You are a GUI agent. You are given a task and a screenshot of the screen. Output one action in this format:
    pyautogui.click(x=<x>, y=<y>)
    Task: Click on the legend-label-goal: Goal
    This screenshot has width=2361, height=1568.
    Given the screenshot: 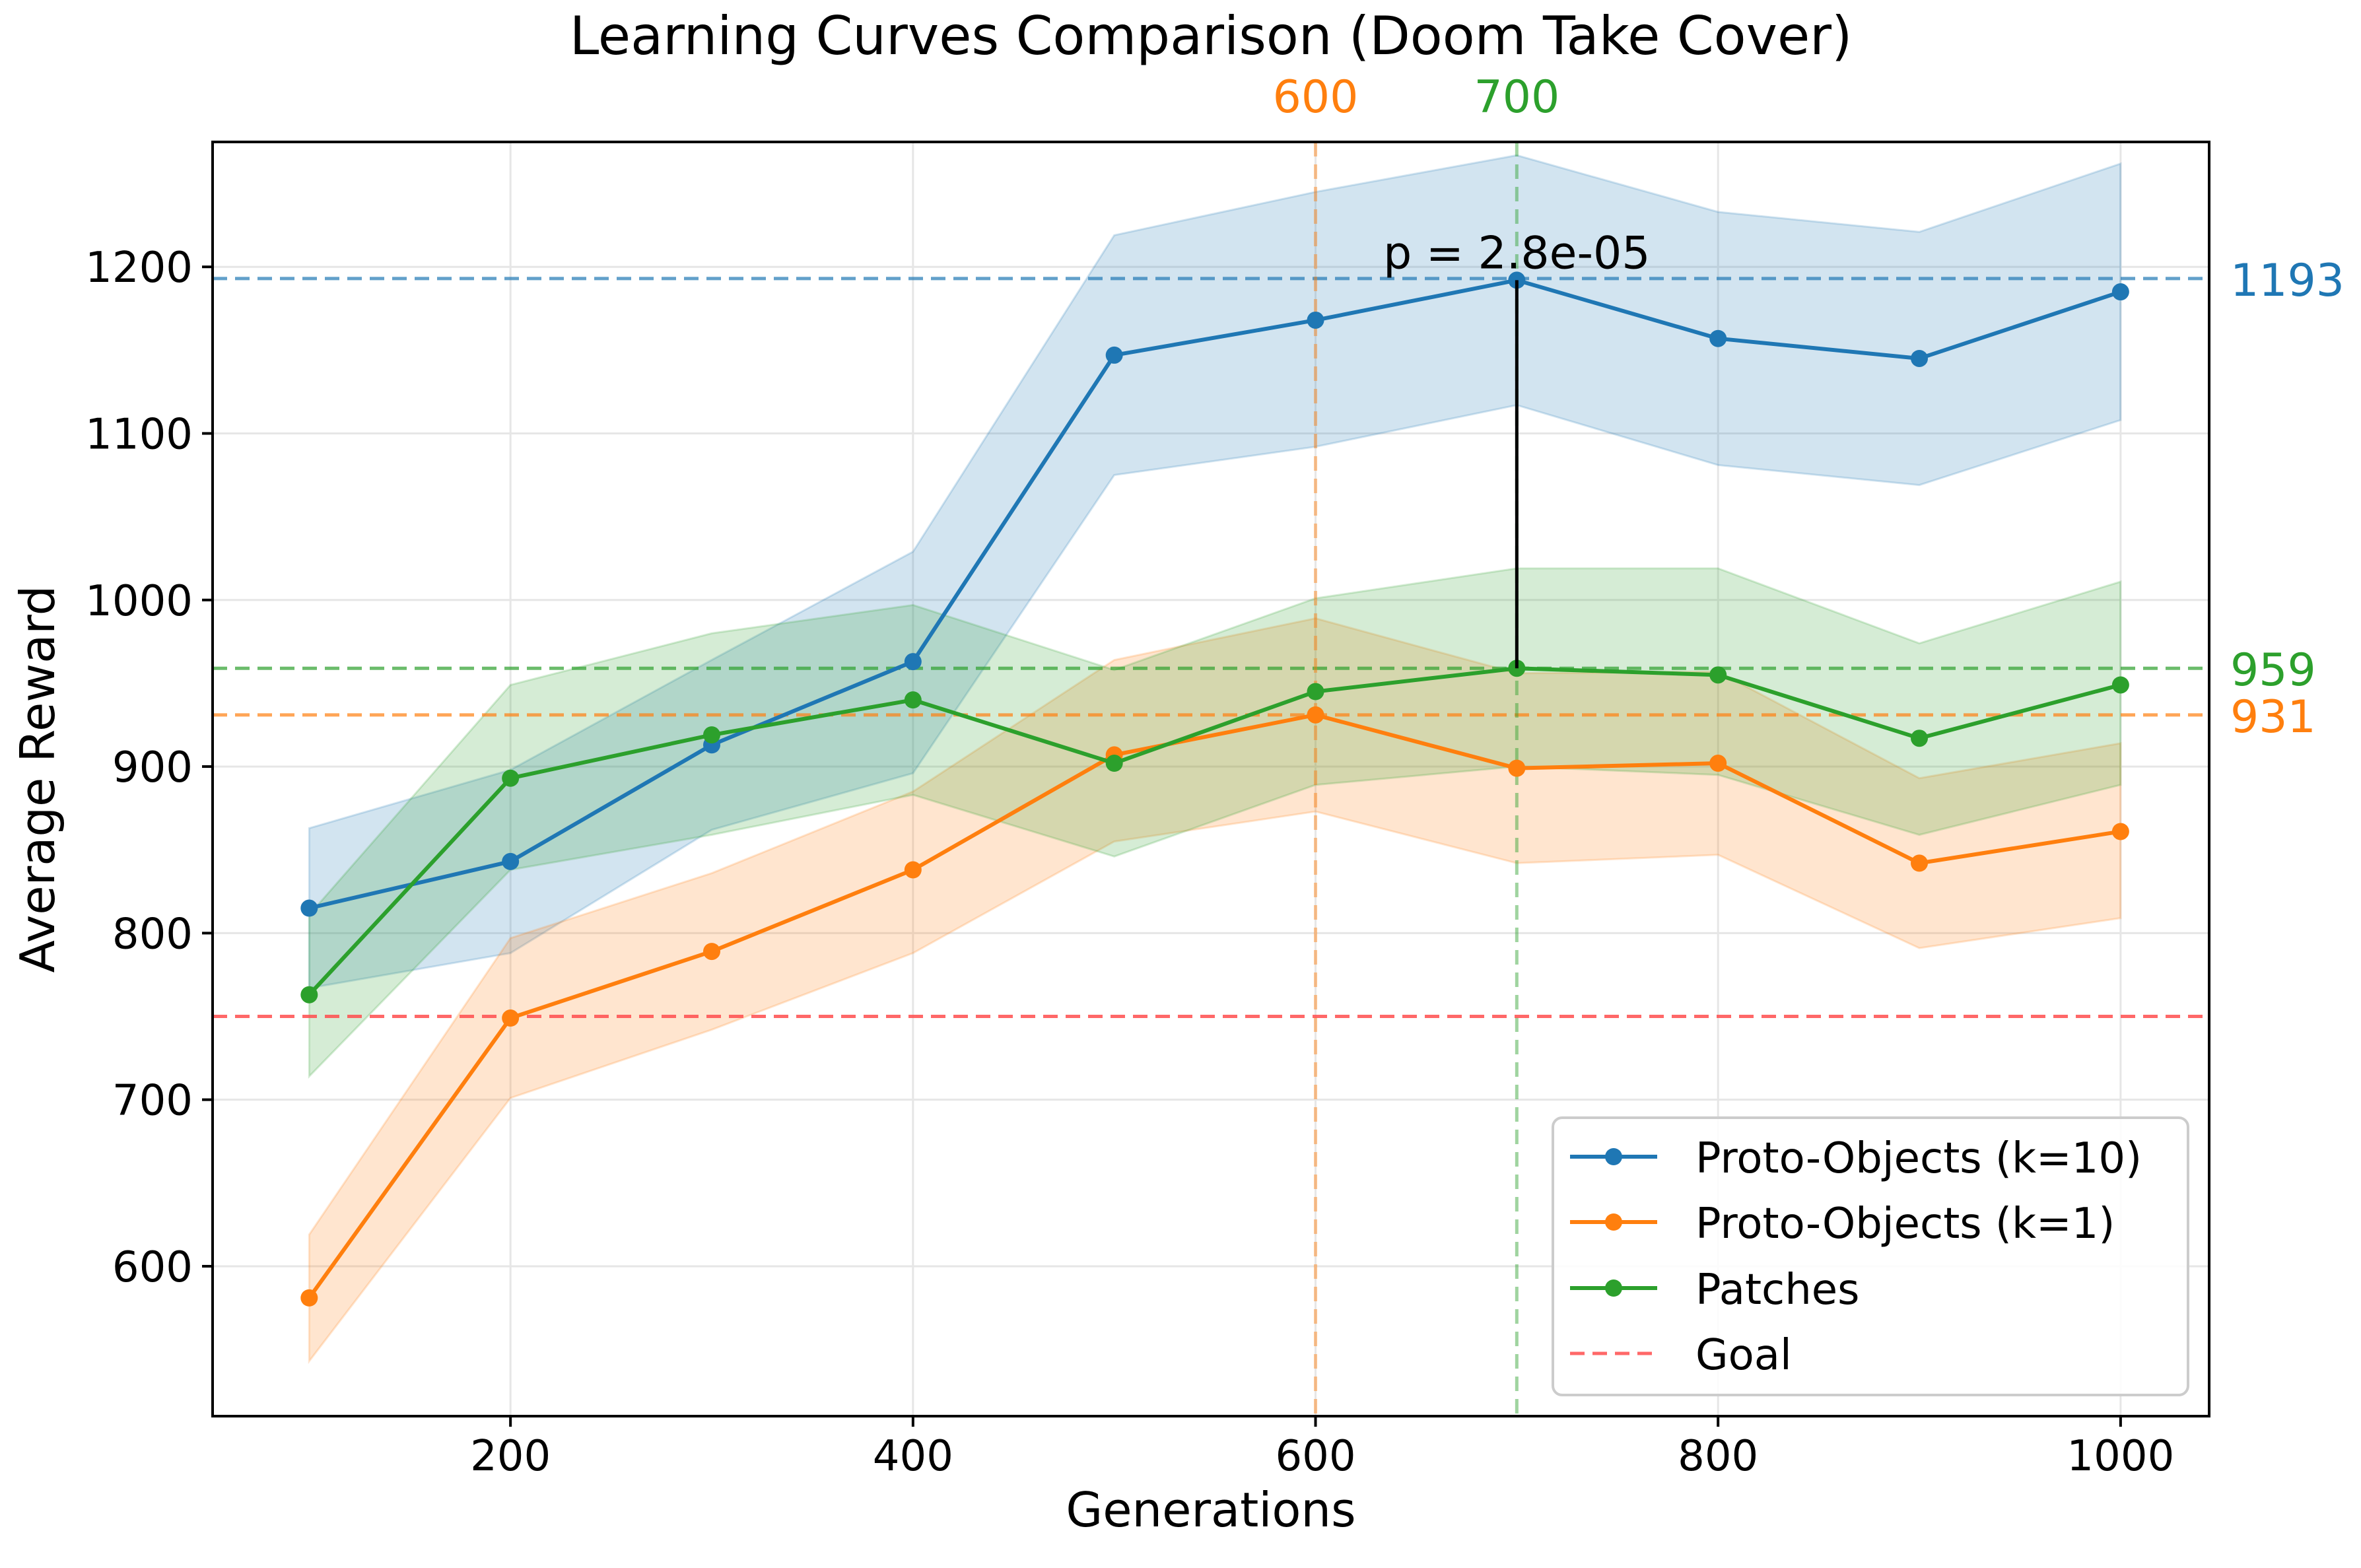 What is the action you would take?
    pyautogui.click(x=1743, y=1355)
    